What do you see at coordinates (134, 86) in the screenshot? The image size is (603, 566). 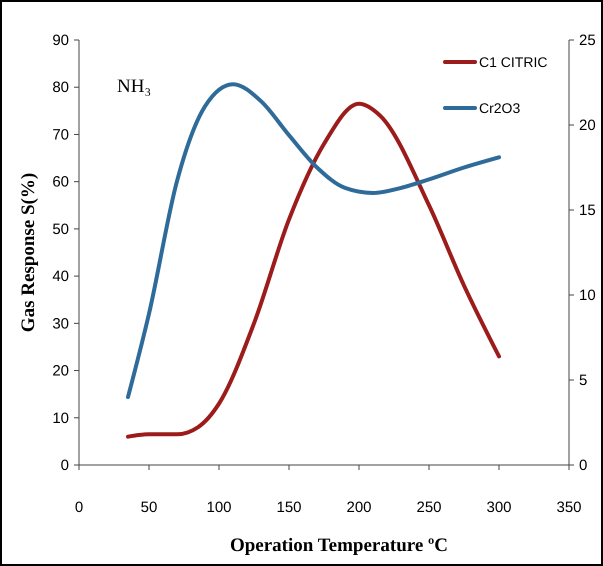 I see `annotation: NH₃` at bounding box center [134, 86].